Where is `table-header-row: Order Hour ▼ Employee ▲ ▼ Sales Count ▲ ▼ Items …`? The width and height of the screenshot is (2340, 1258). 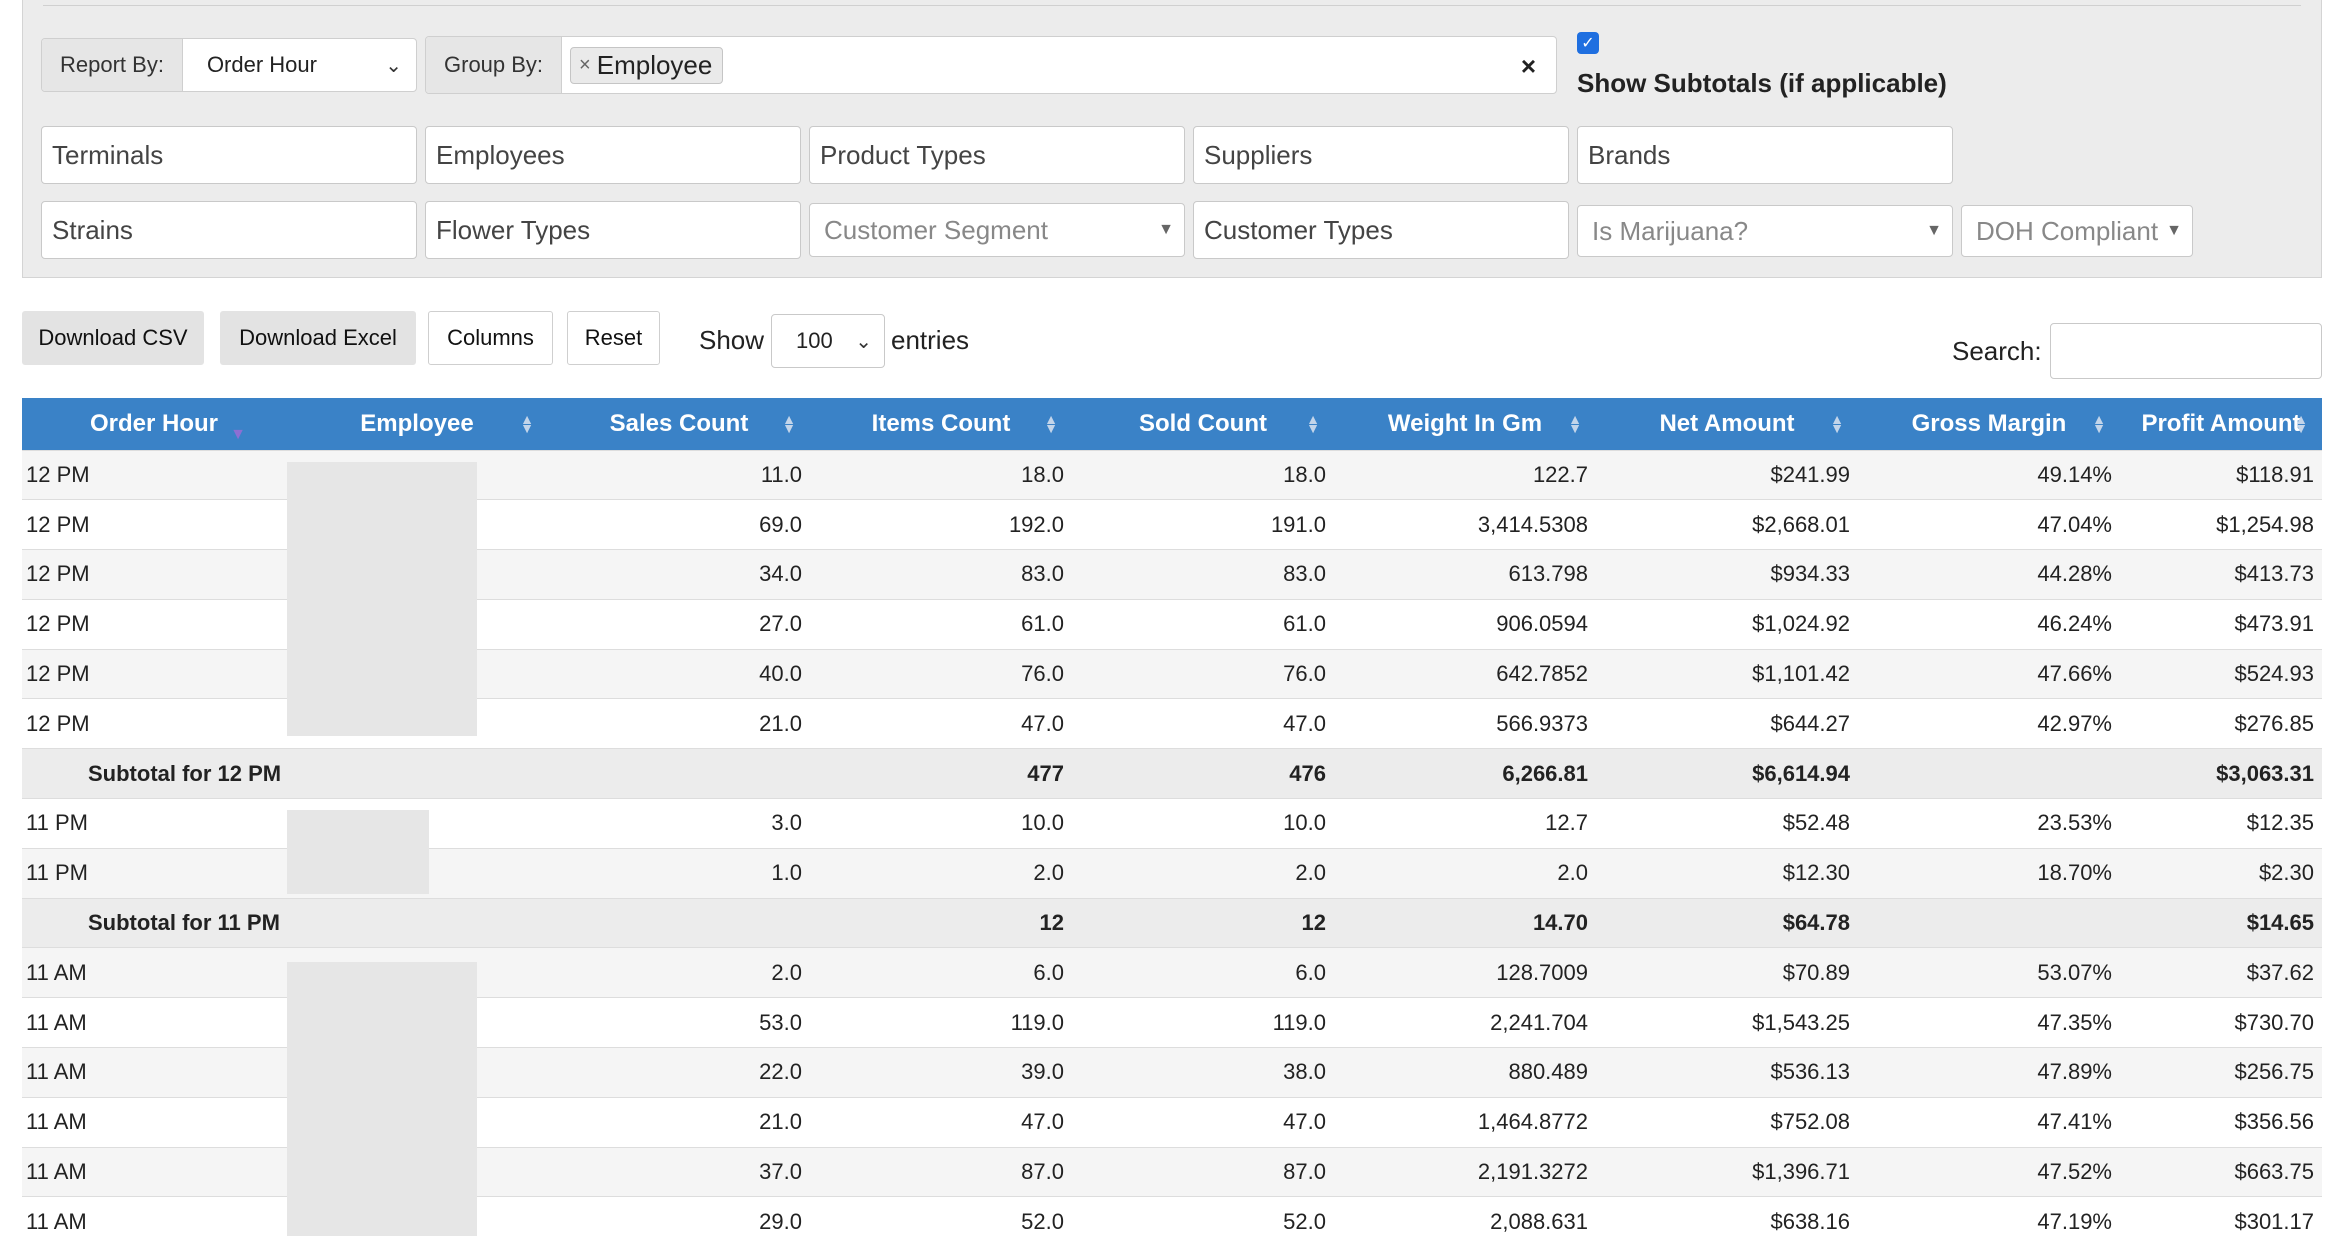 table-header-row: Order Hour ▼ Employee ▲ ▼ Sales Count ▲ ▼ Items … is located at coordinates (1172, 424).